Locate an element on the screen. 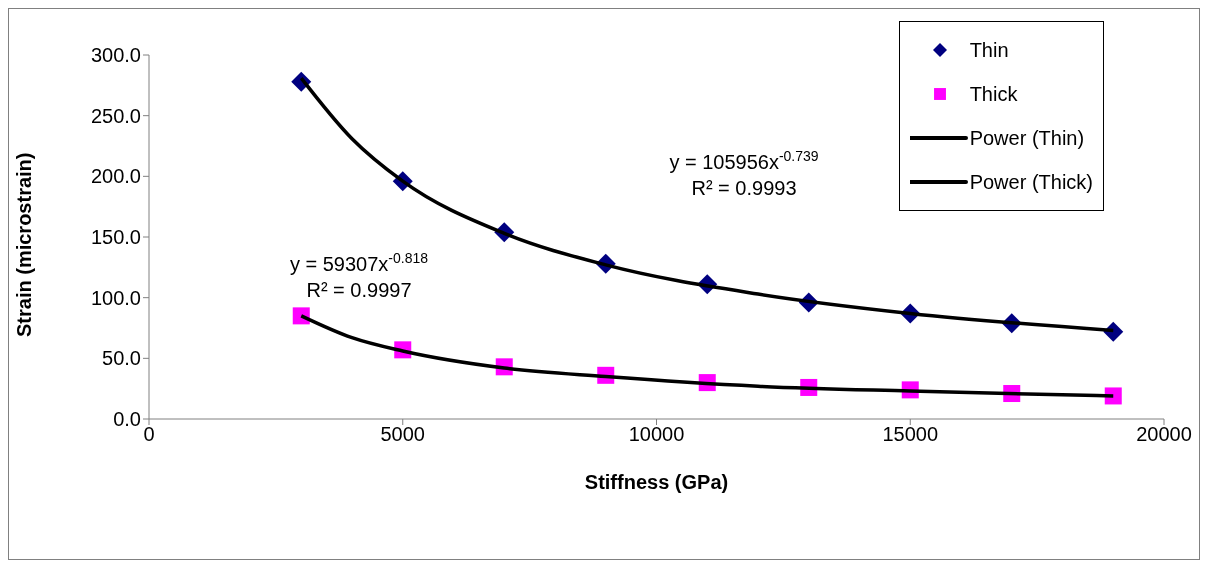 The width and height of the screenshot is (1208, 569). annotation: y = 105956x$^{-0.739}$ R² = 0.9993 is located at coordinates (744, 173).